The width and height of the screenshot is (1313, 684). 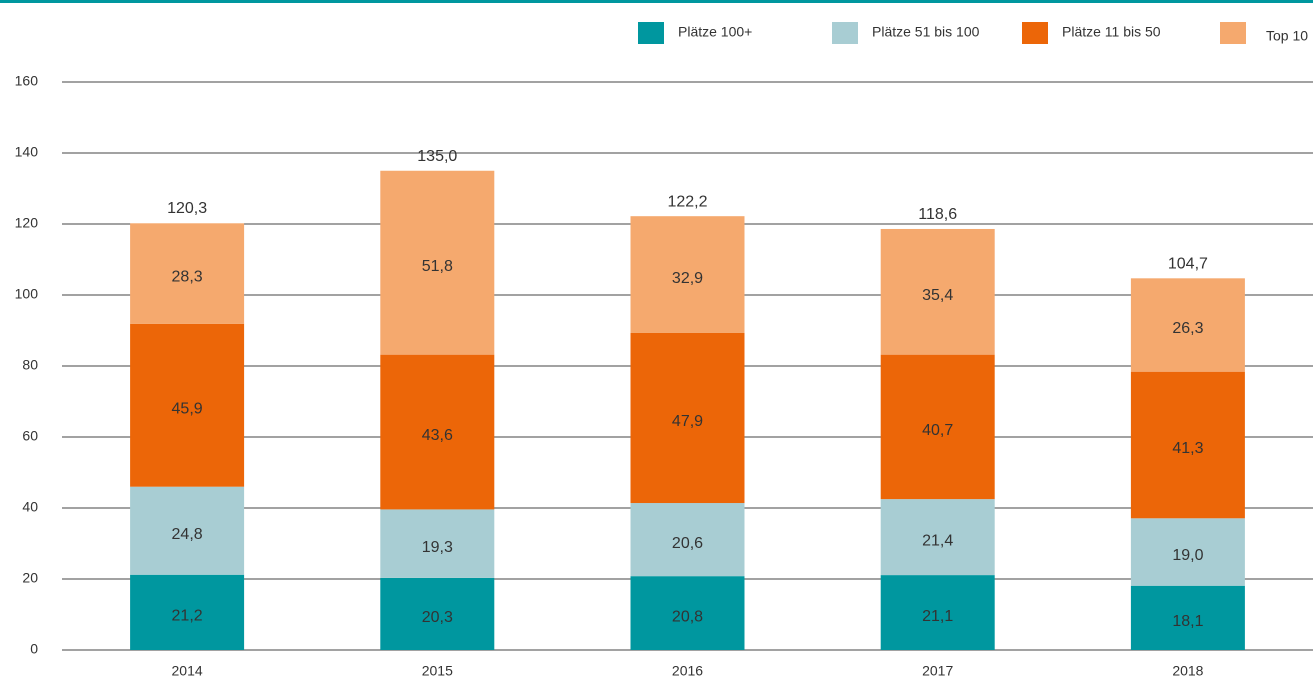 What do you see at coordinates (937, 214) in the screenshot?
I see `total-label: 118,6` at bounding box center [937, 214].